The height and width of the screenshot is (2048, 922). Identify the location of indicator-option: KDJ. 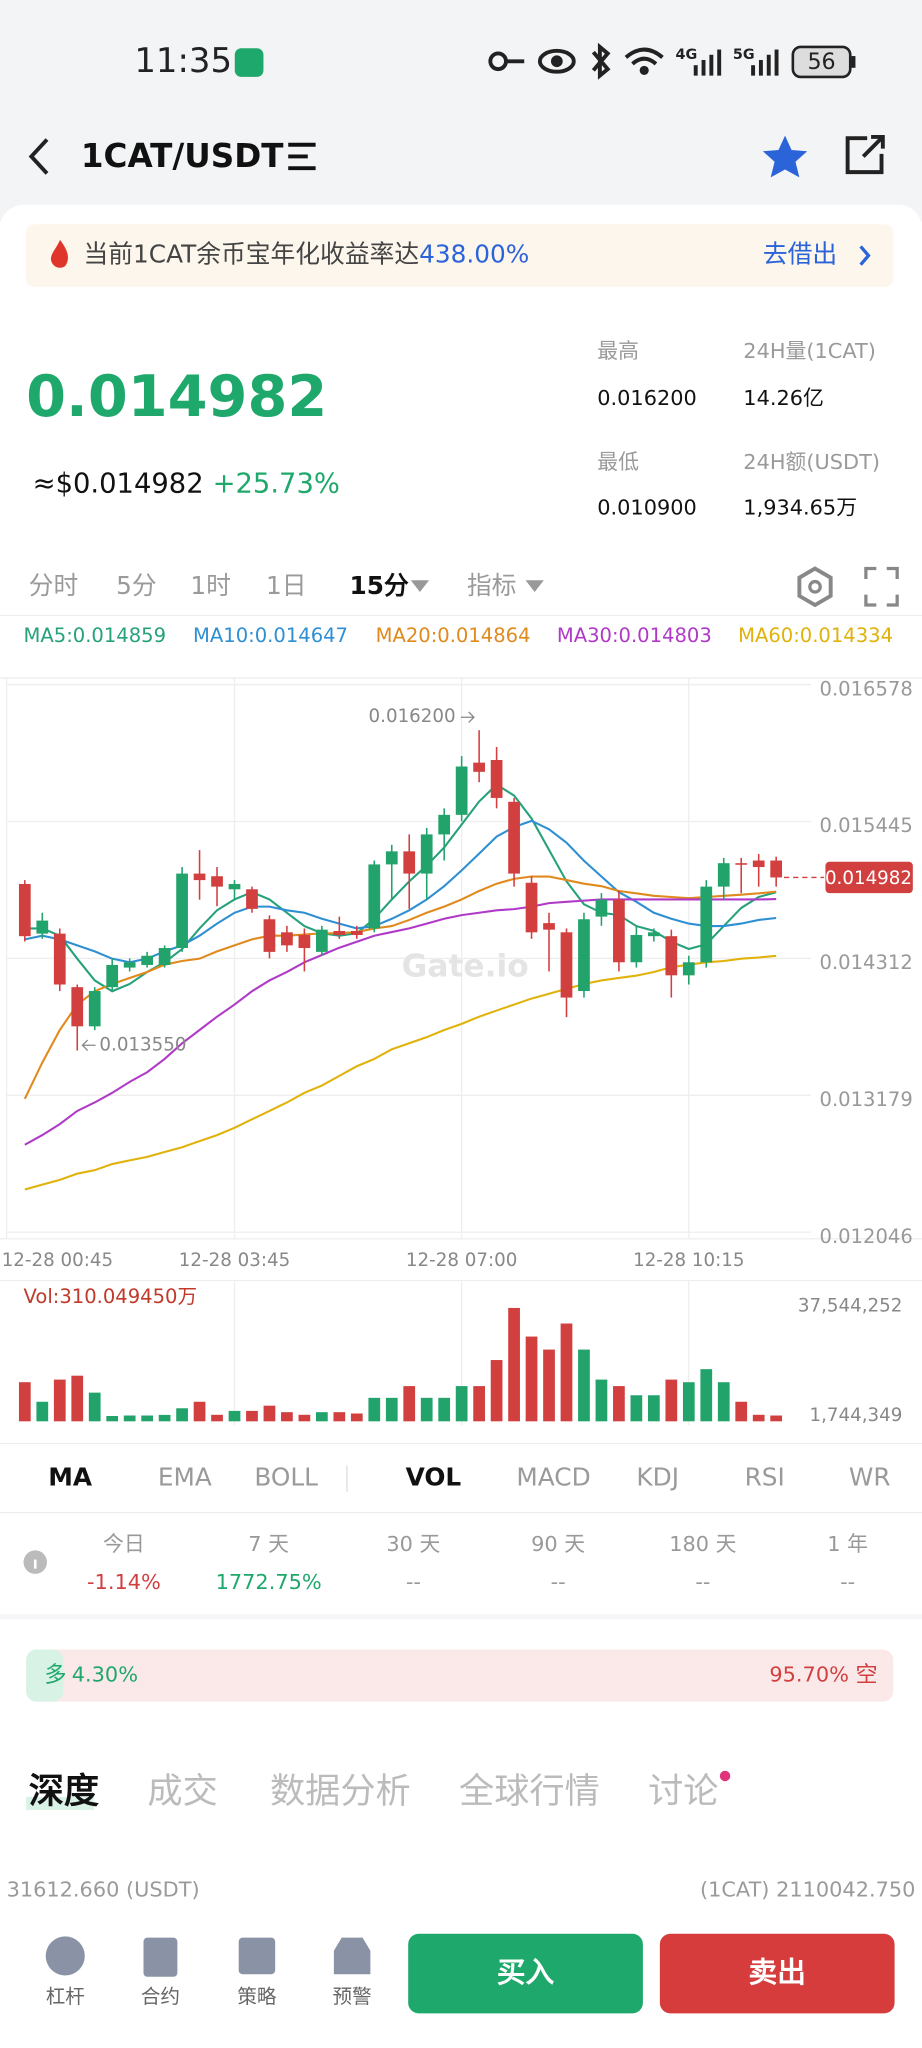
(657, 1477).